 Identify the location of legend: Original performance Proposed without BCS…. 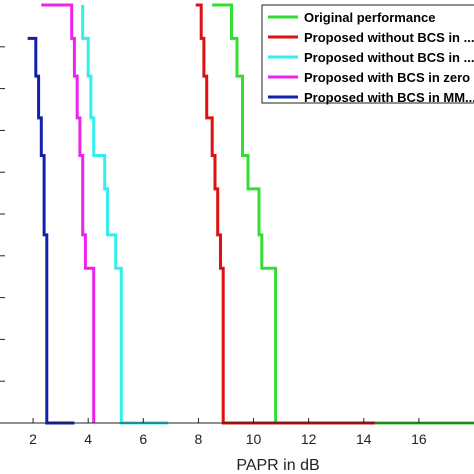
(367, 54).